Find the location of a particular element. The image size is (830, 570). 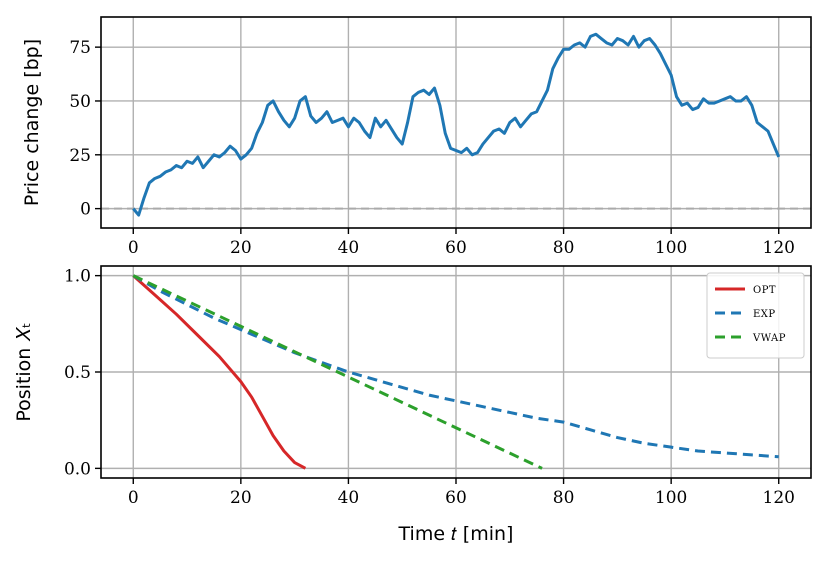

y-axis-label: Price change [bp] is located at coordinates (32, 122).